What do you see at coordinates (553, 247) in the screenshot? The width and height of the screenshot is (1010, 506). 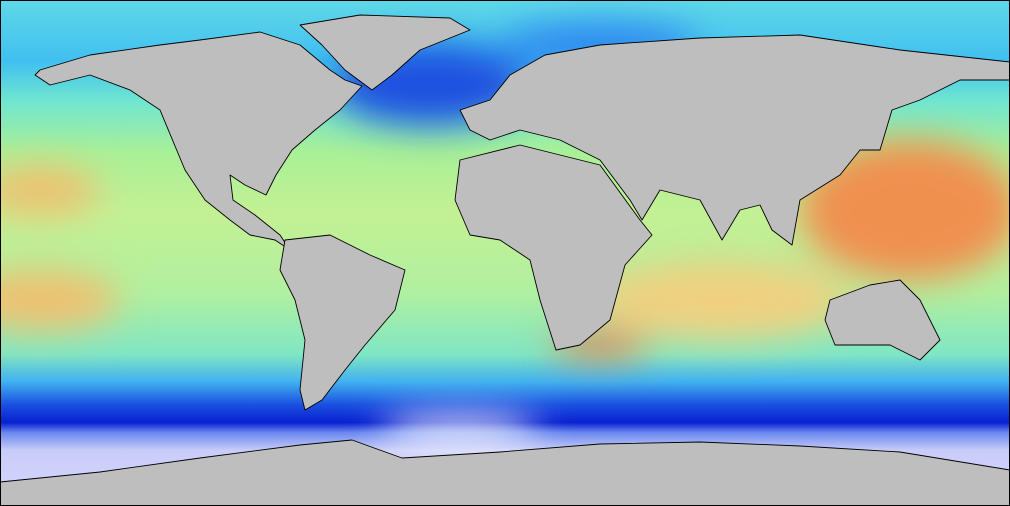 I see `africa` at bounding box center [553, 247].